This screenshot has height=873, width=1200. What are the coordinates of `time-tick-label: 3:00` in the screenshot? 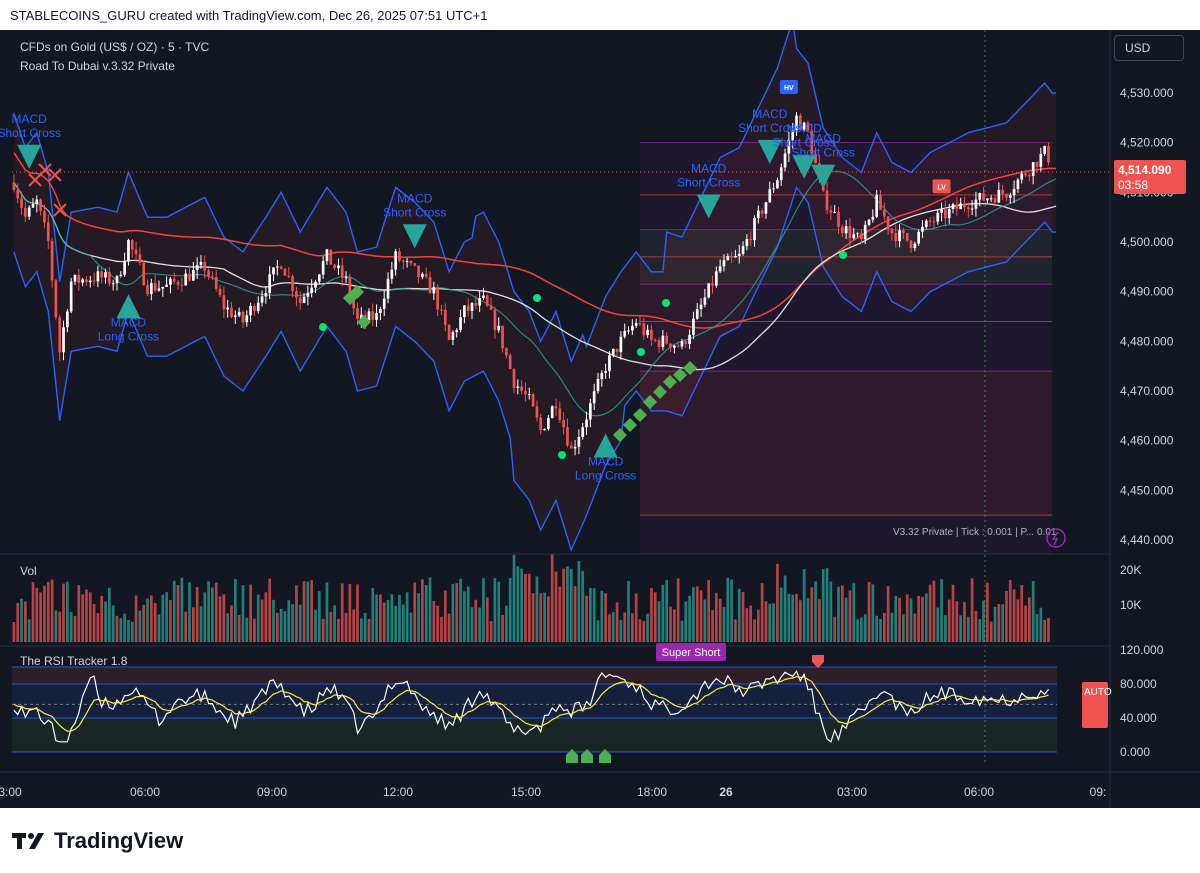 It's located at (11, 792).